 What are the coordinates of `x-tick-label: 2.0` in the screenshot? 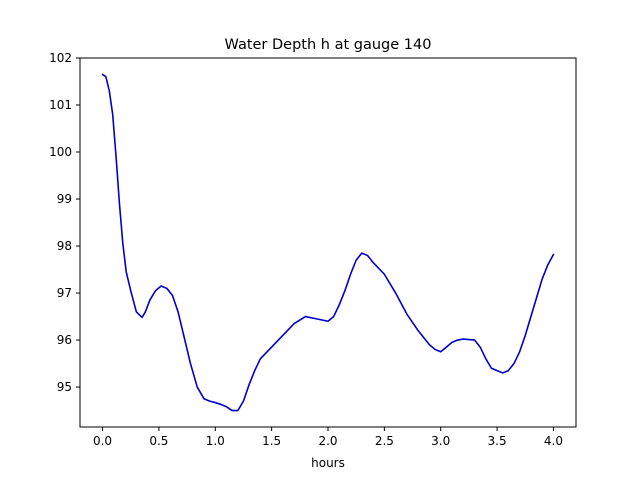 It's located at (327, 441).